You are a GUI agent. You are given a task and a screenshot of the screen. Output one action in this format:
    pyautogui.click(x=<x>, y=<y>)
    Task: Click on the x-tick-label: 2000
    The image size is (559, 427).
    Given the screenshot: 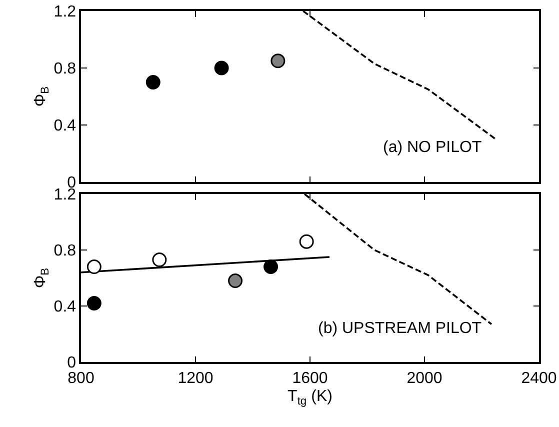 What is the action you would take?
    pyautogui.click(x=424, y=378)
    